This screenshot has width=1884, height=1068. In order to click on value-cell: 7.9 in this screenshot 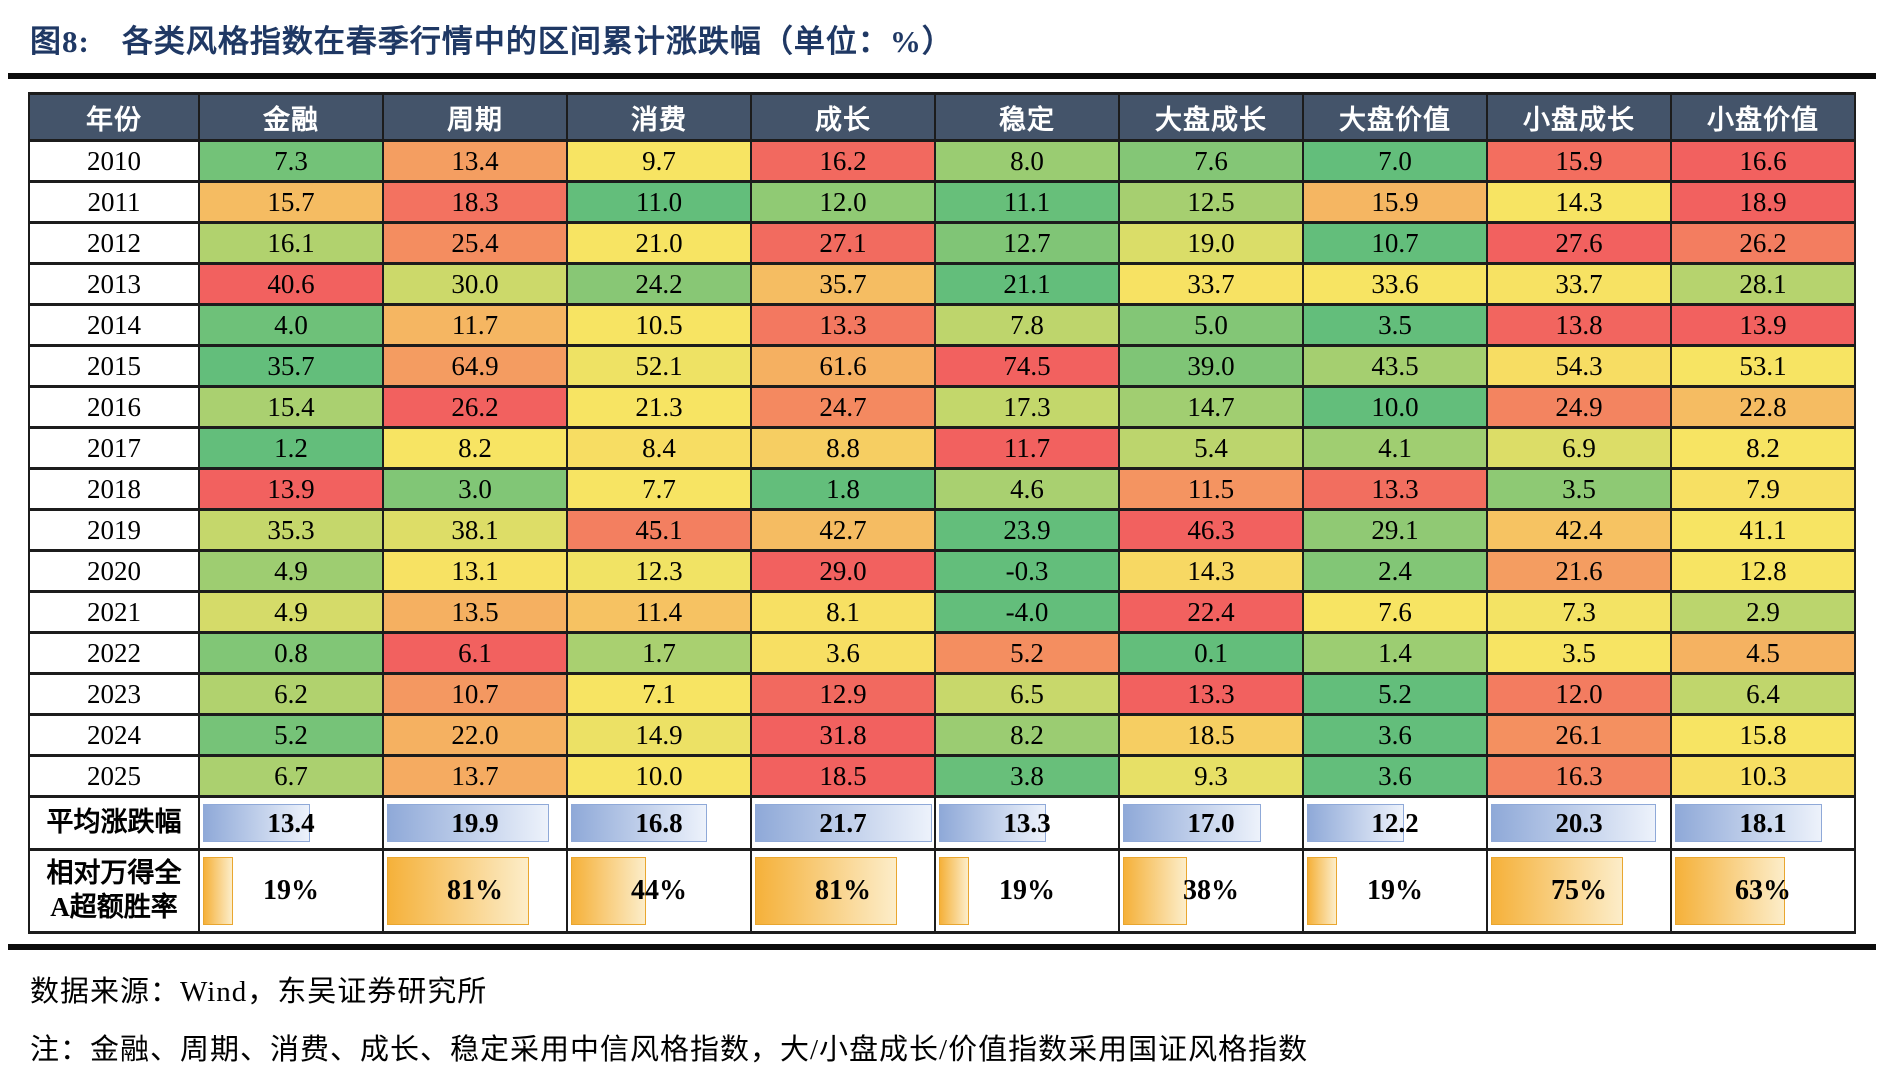, I will do `click(1763, 489)`.